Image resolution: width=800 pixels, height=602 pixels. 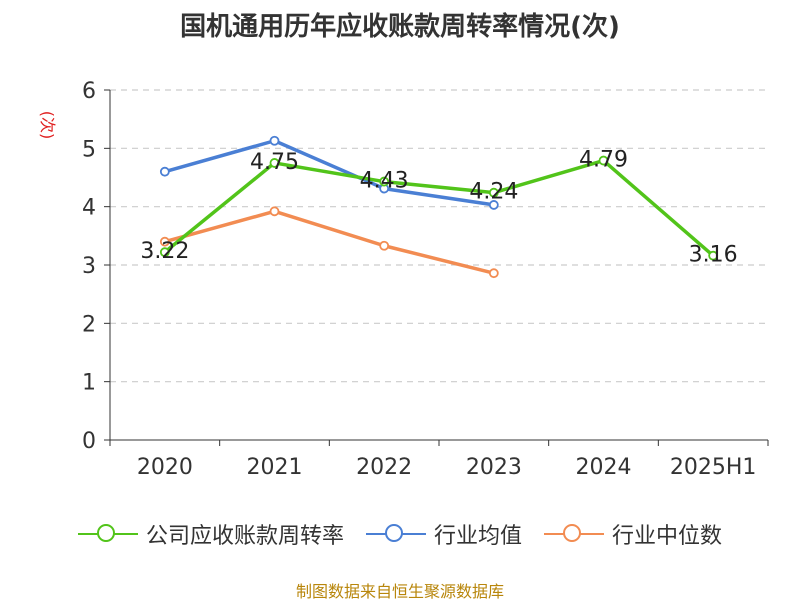 I want to click on data-label: 4.75, so click(x=274, y=162).